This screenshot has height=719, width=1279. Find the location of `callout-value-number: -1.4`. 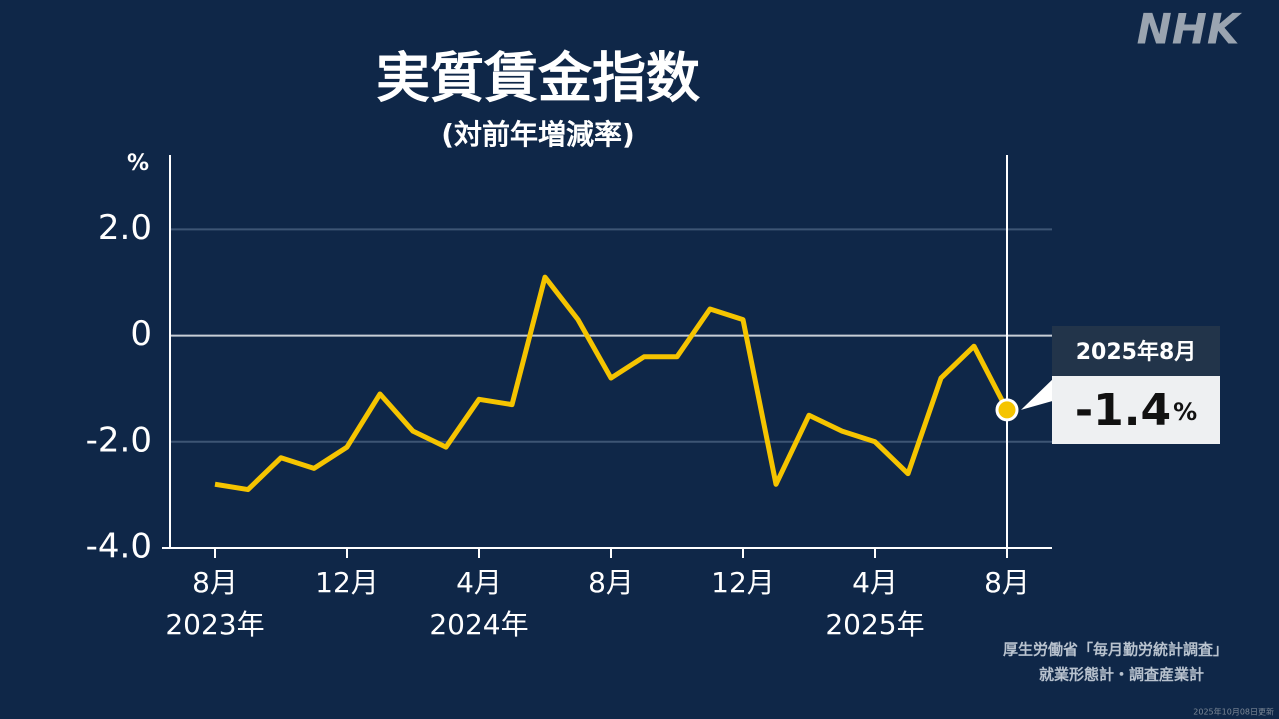

callout-value-number: -1.4 is located at coordinates (1123, 410).